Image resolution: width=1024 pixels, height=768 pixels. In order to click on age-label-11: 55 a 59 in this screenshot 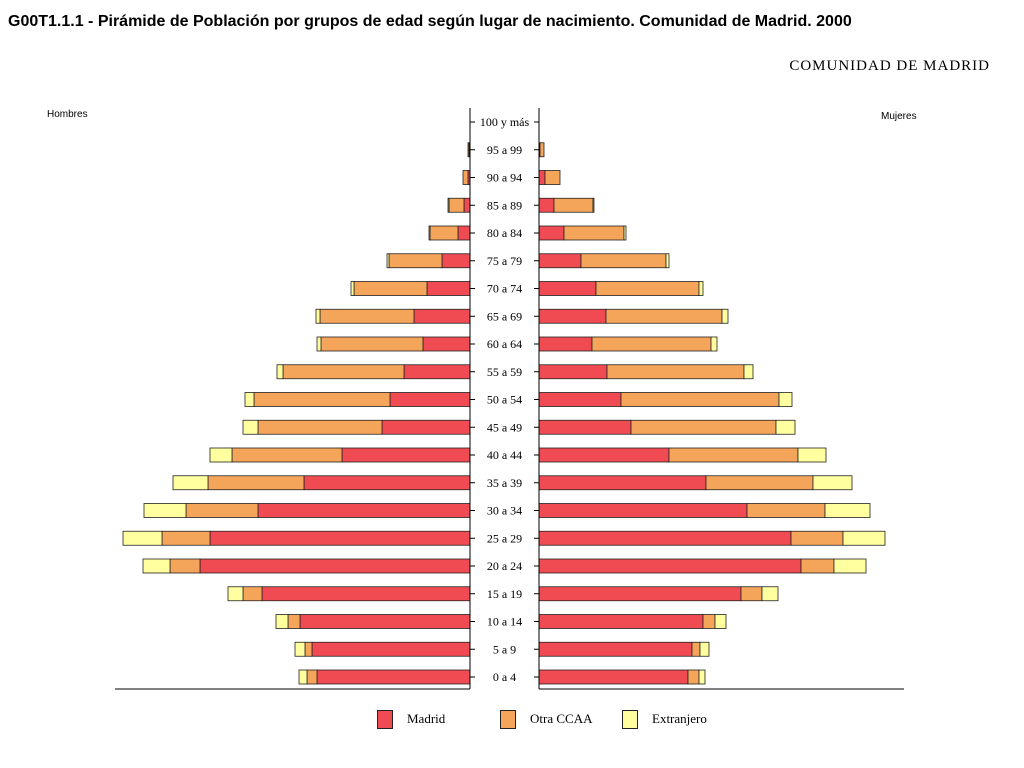, I will do `click(504, 372)`.